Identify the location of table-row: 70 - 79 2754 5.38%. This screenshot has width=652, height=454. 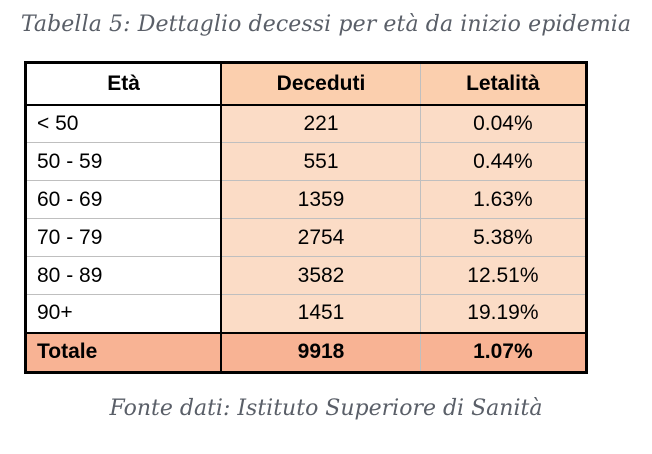
(306, 237).